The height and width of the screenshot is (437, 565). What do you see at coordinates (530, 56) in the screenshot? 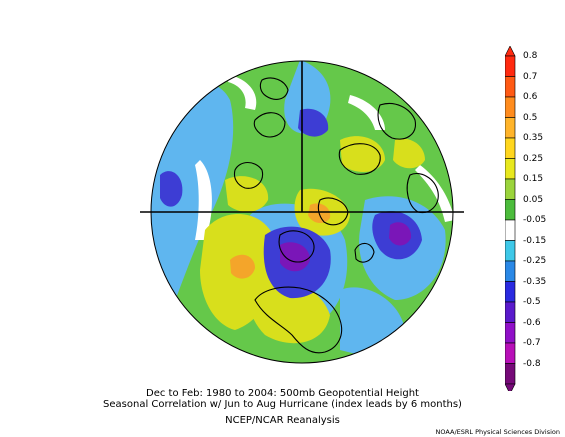
I see `colorbar-tick-label: 0.8` at bounding box center [530, 56].